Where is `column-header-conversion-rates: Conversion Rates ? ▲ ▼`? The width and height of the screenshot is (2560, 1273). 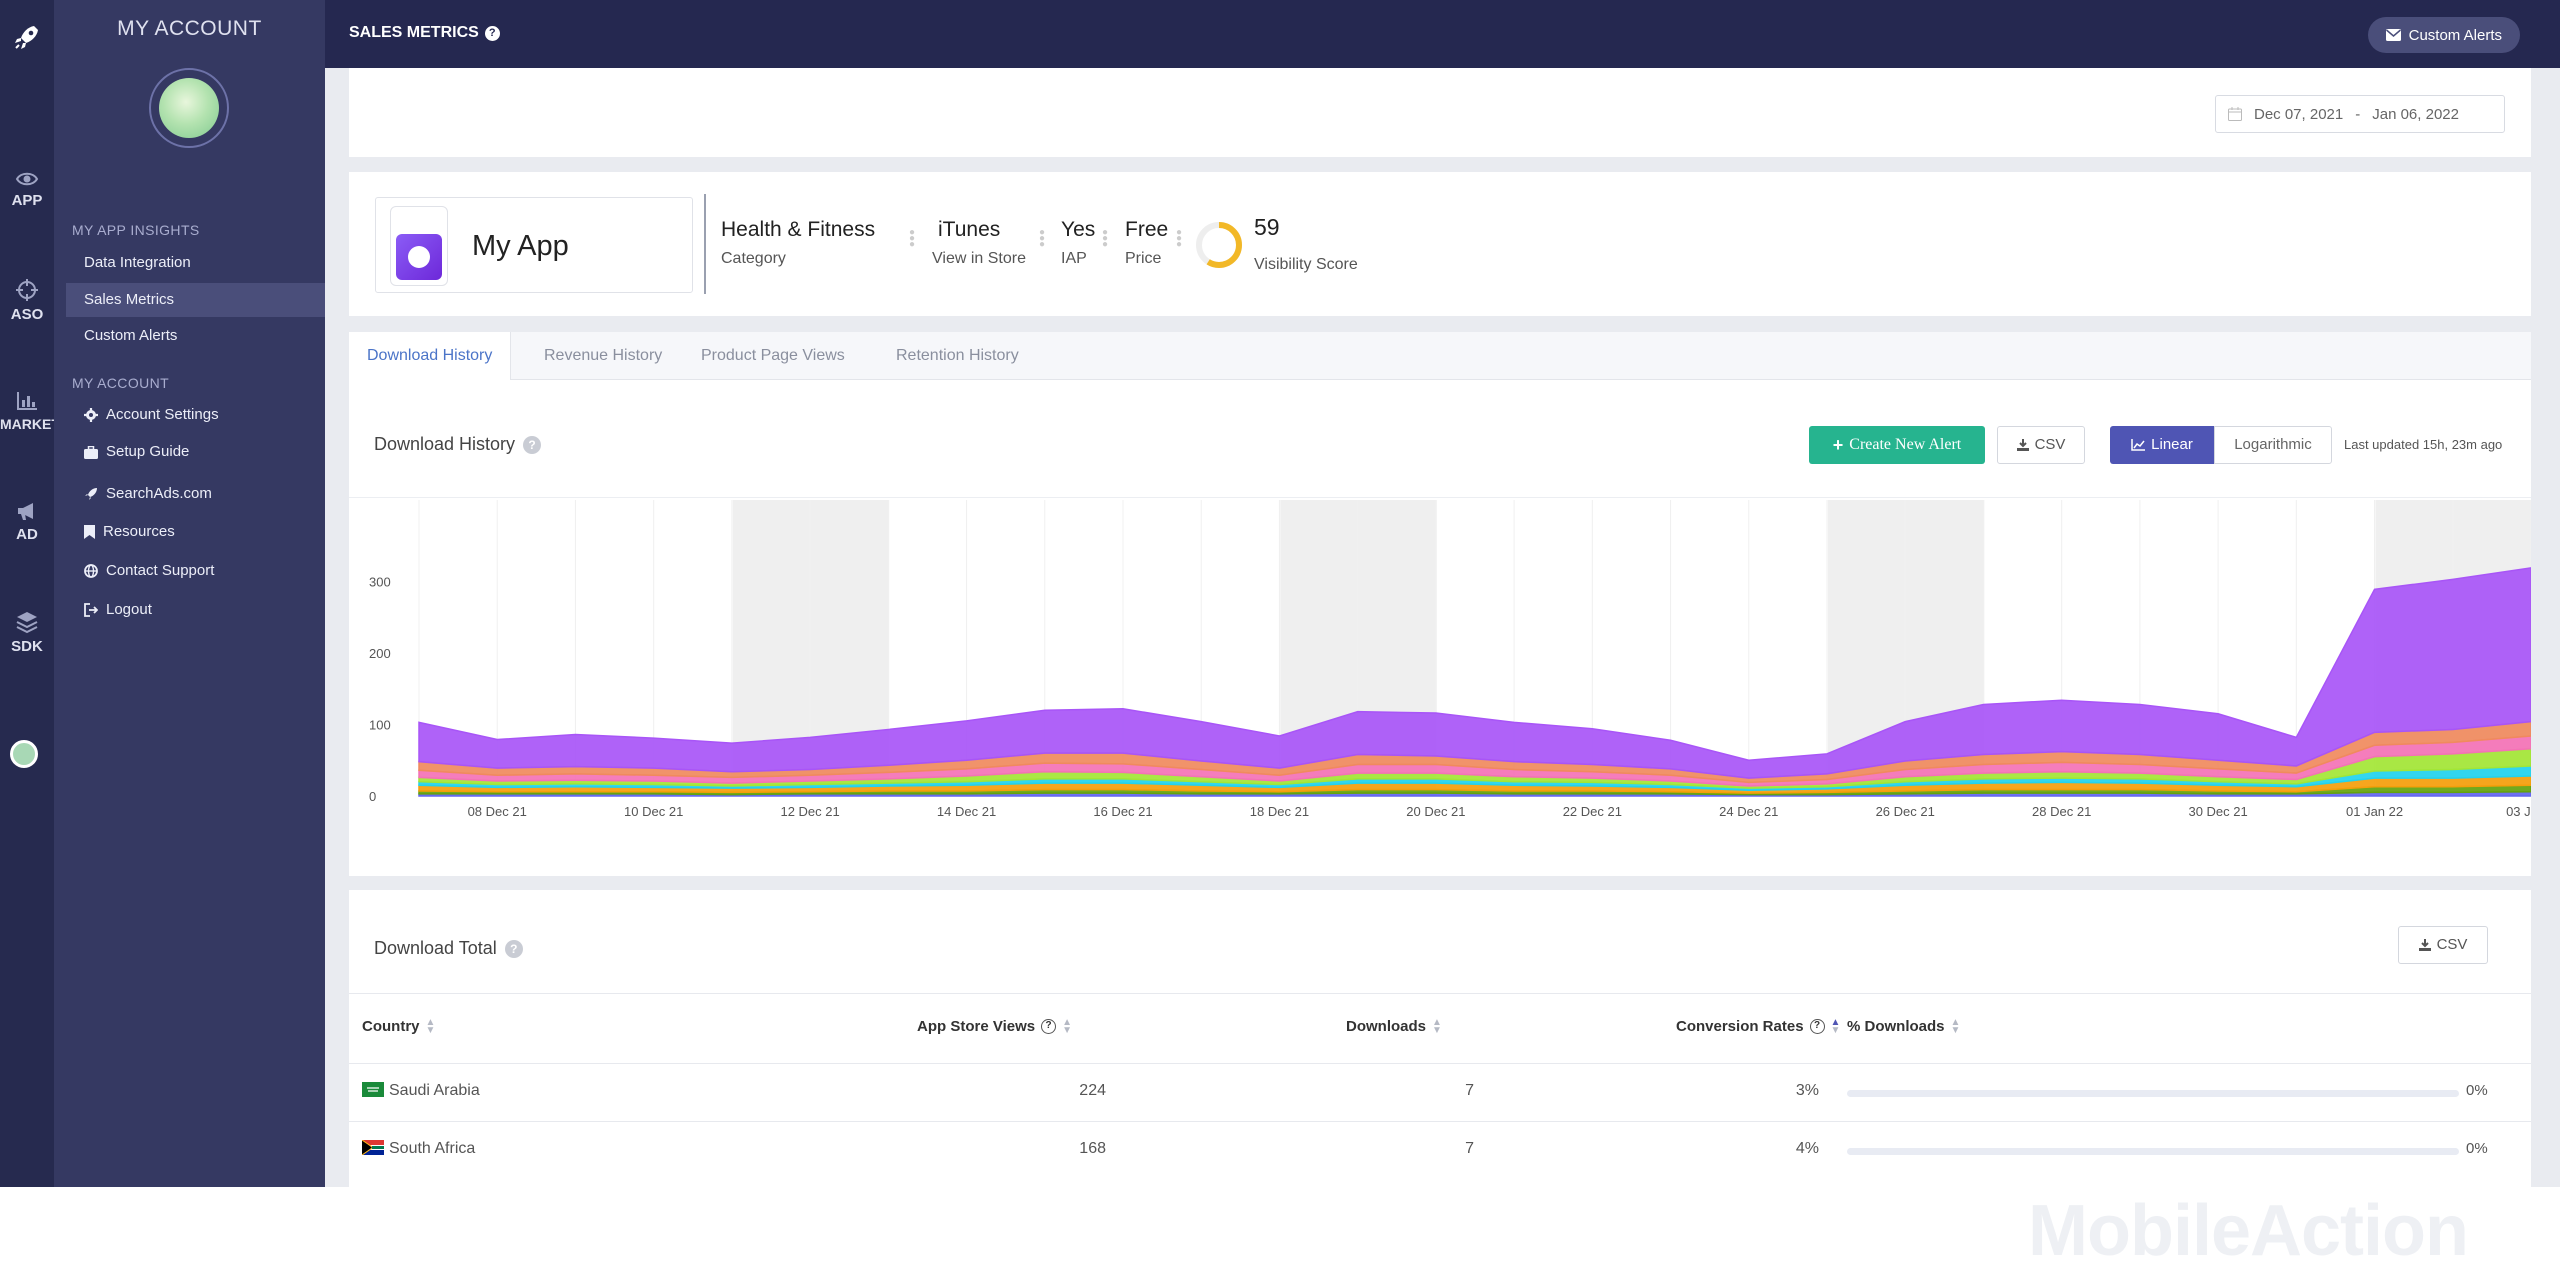
column-header-conversion-rates: Conversion Rates ? ▲ ▼ is located at coordinates (1758, 1026).